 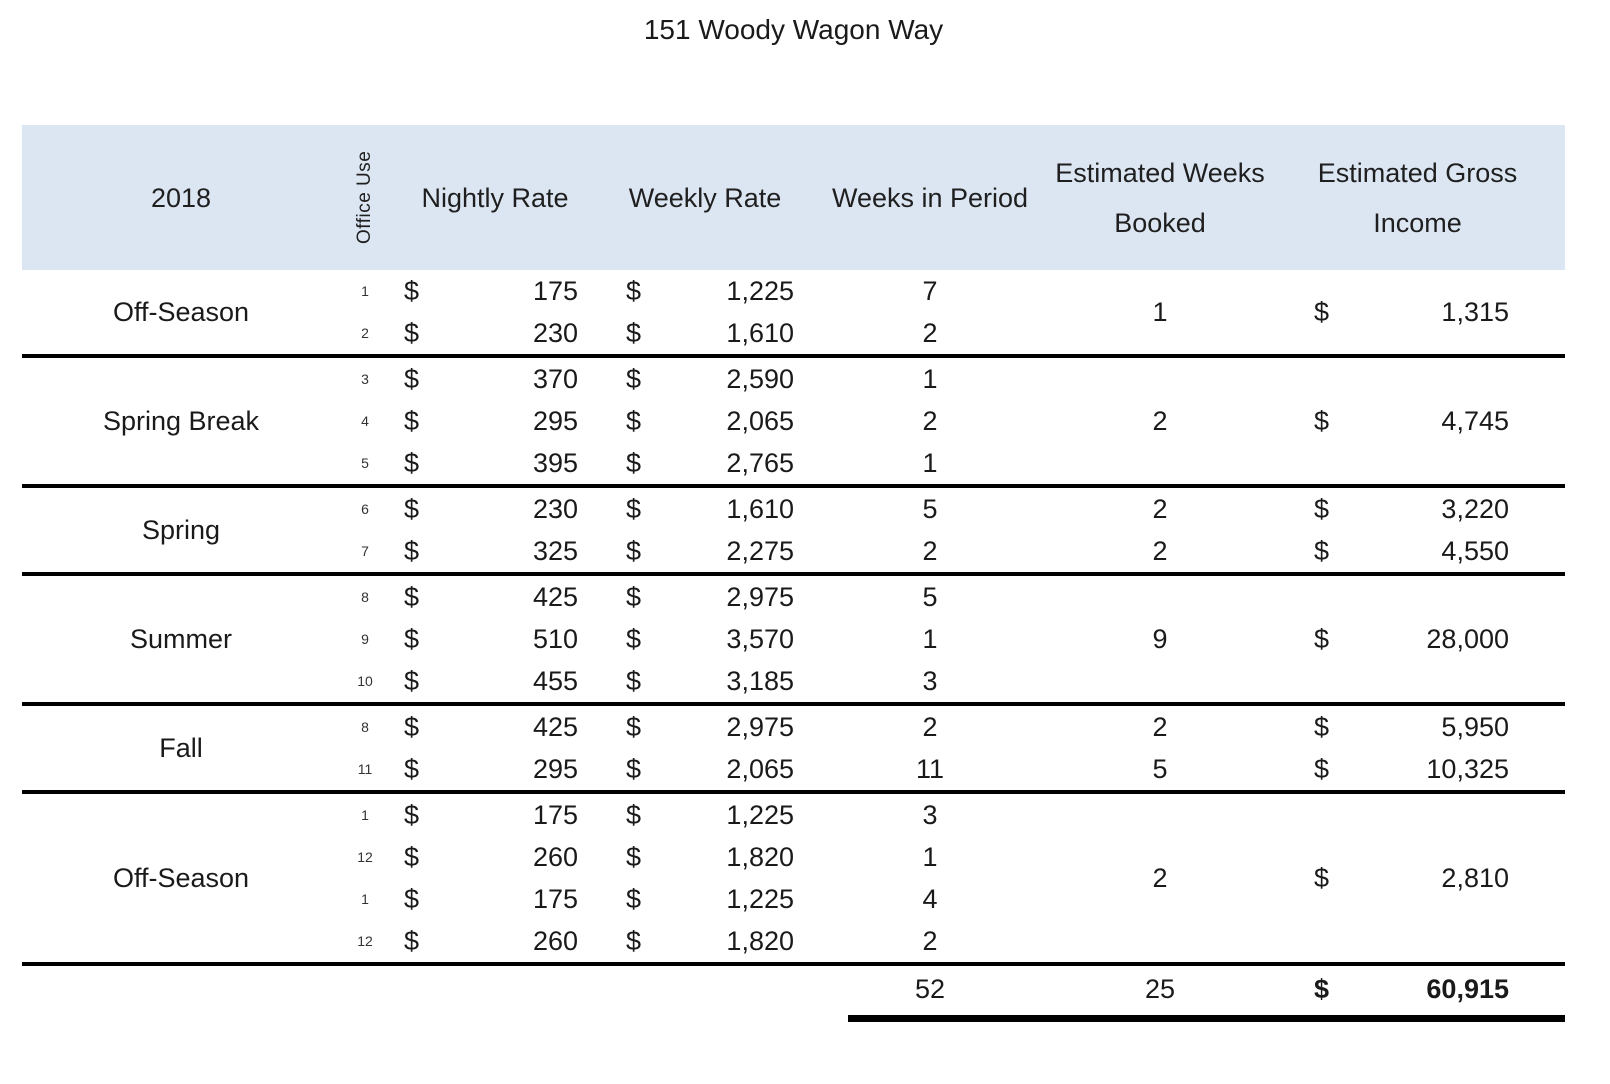 What do you see at coordinates (365, 989) in the screenshot?
I see `totals-office-use-cell` at bounding box center [365, 989].